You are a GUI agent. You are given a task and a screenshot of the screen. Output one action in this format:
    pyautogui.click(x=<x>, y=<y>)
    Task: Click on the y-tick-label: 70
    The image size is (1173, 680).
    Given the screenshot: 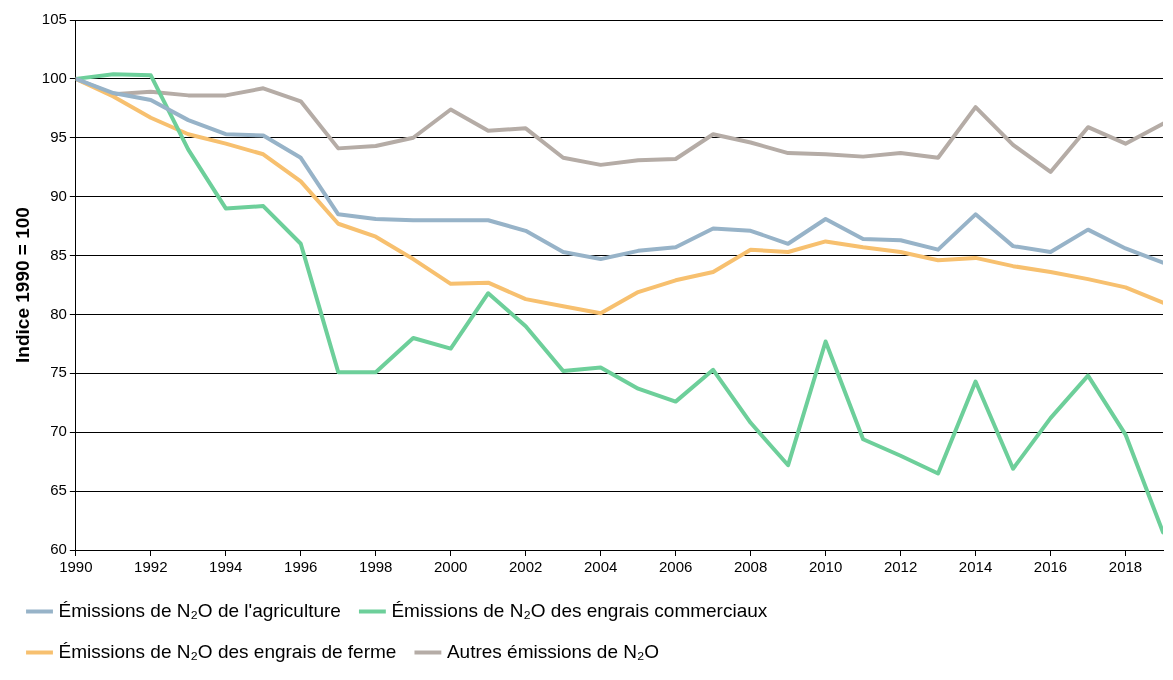 What is the action you would take?
    pyautogui.click(x=58, y=431)
    